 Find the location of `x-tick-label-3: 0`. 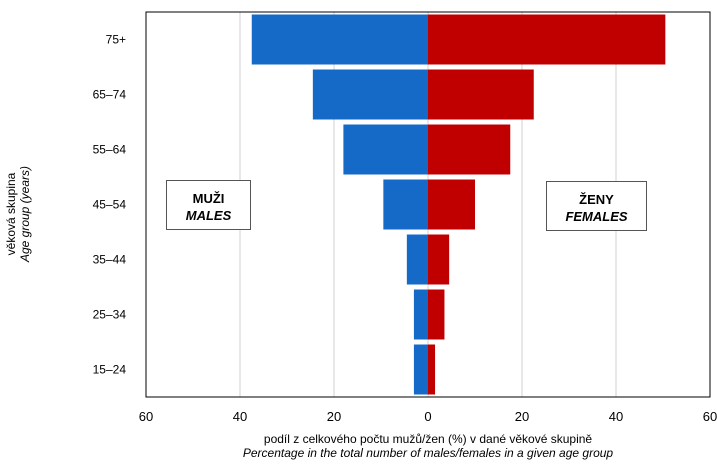

x-tick-label-3: 0 is located at coordinates (427, 416).